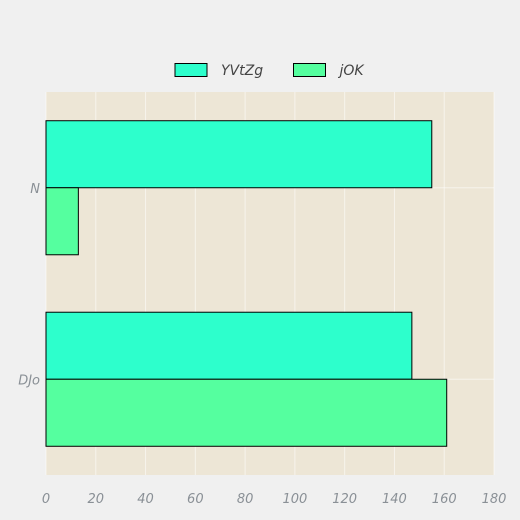 The image size is (520, 520). I want to click on x-tick-label: 120, so click(344, 499).